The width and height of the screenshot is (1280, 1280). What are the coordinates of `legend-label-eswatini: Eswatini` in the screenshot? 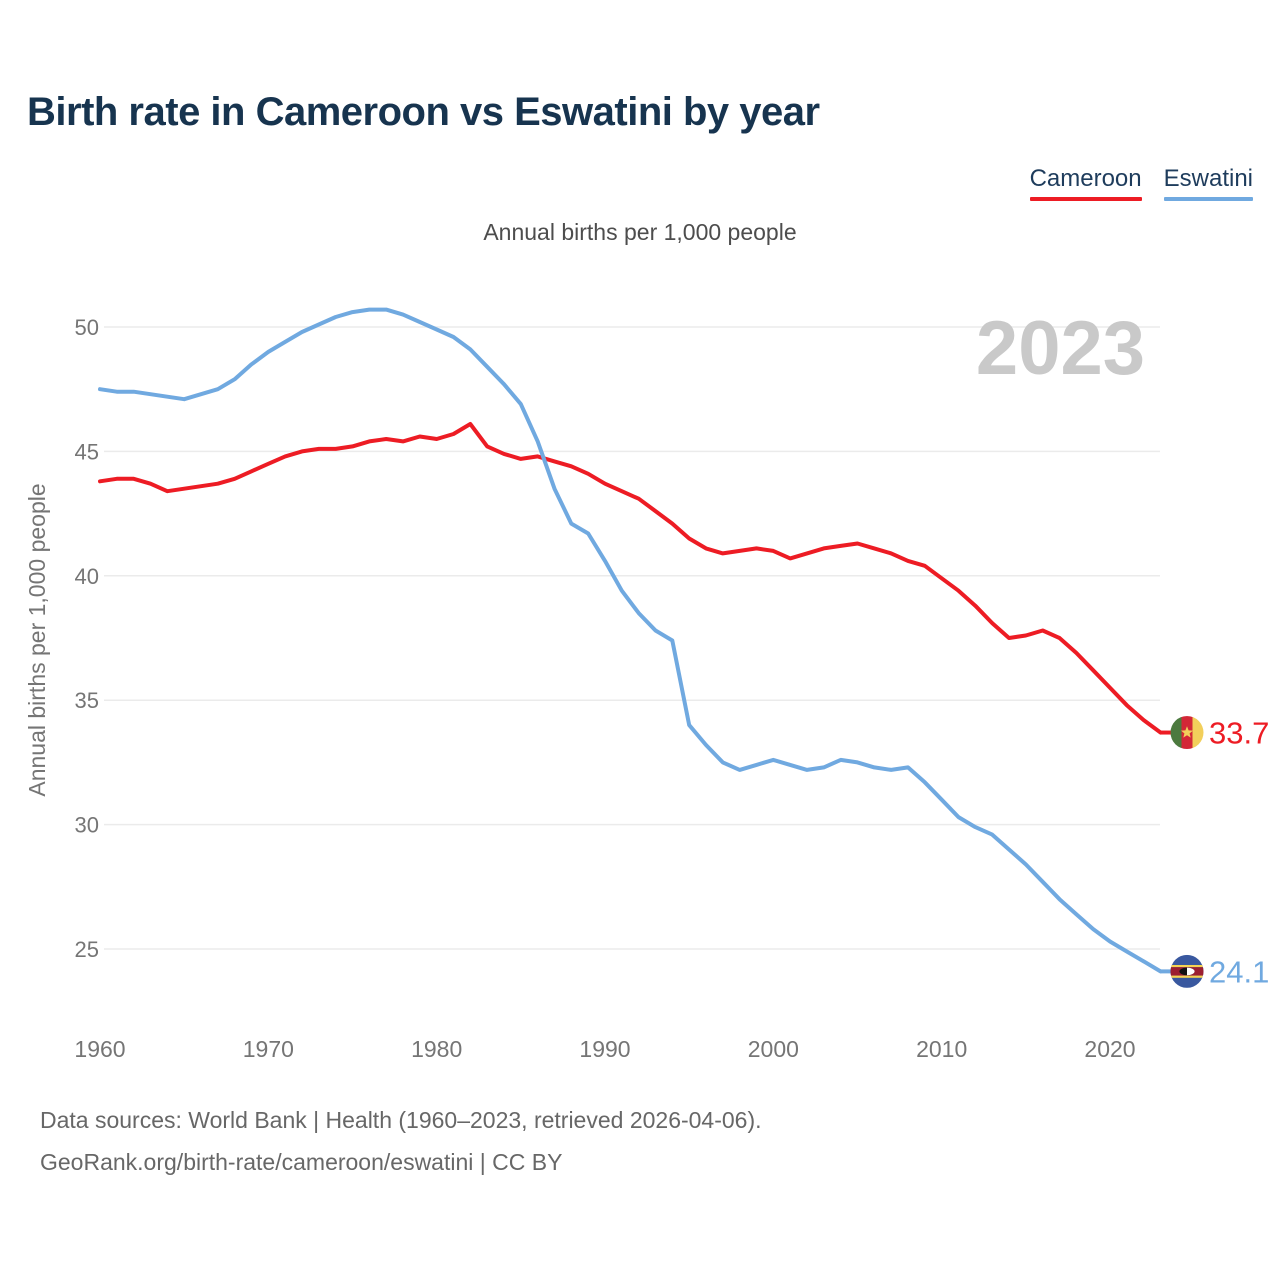 It's located at (1208, 178).